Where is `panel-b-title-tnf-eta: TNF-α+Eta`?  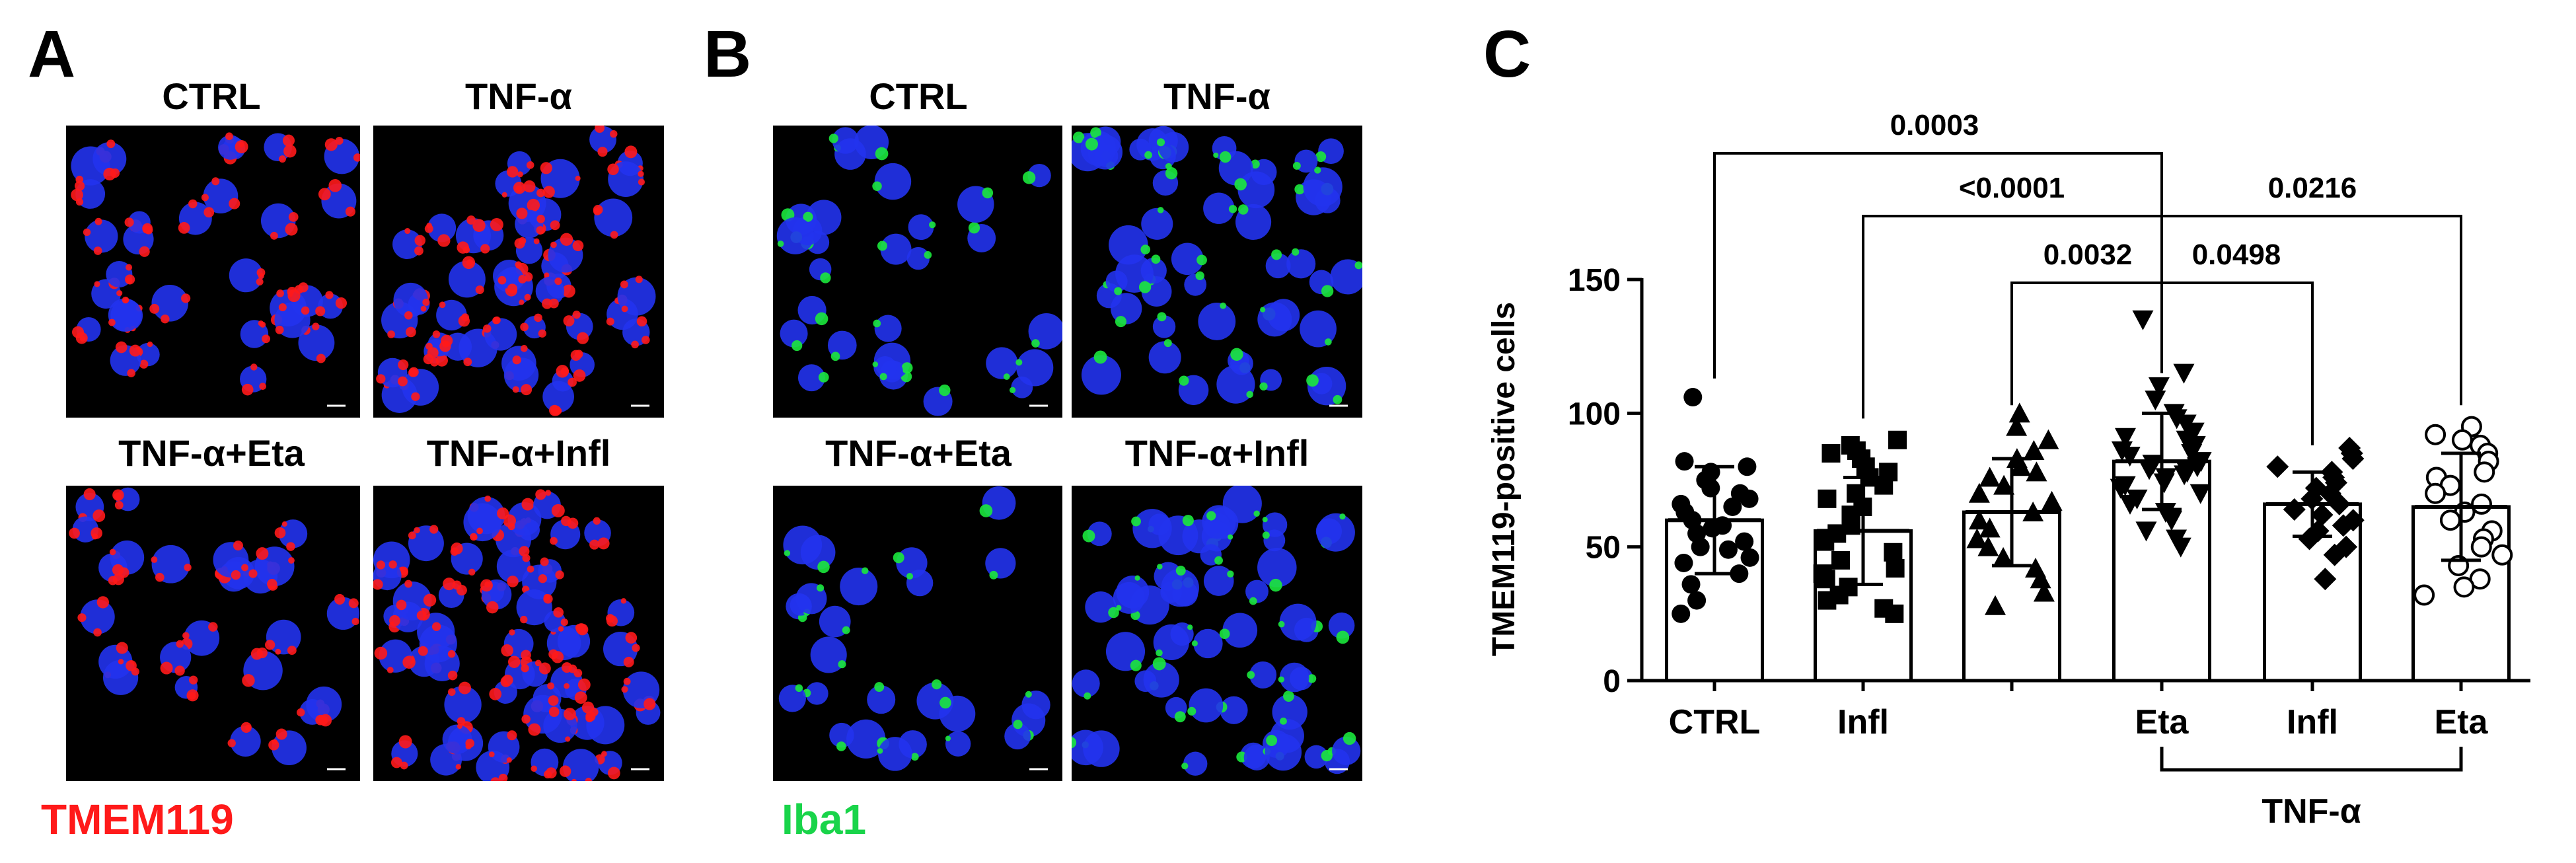
panel-b-title-tnf-eta: TNF-α+Eta is located at coordinates (918, 453).